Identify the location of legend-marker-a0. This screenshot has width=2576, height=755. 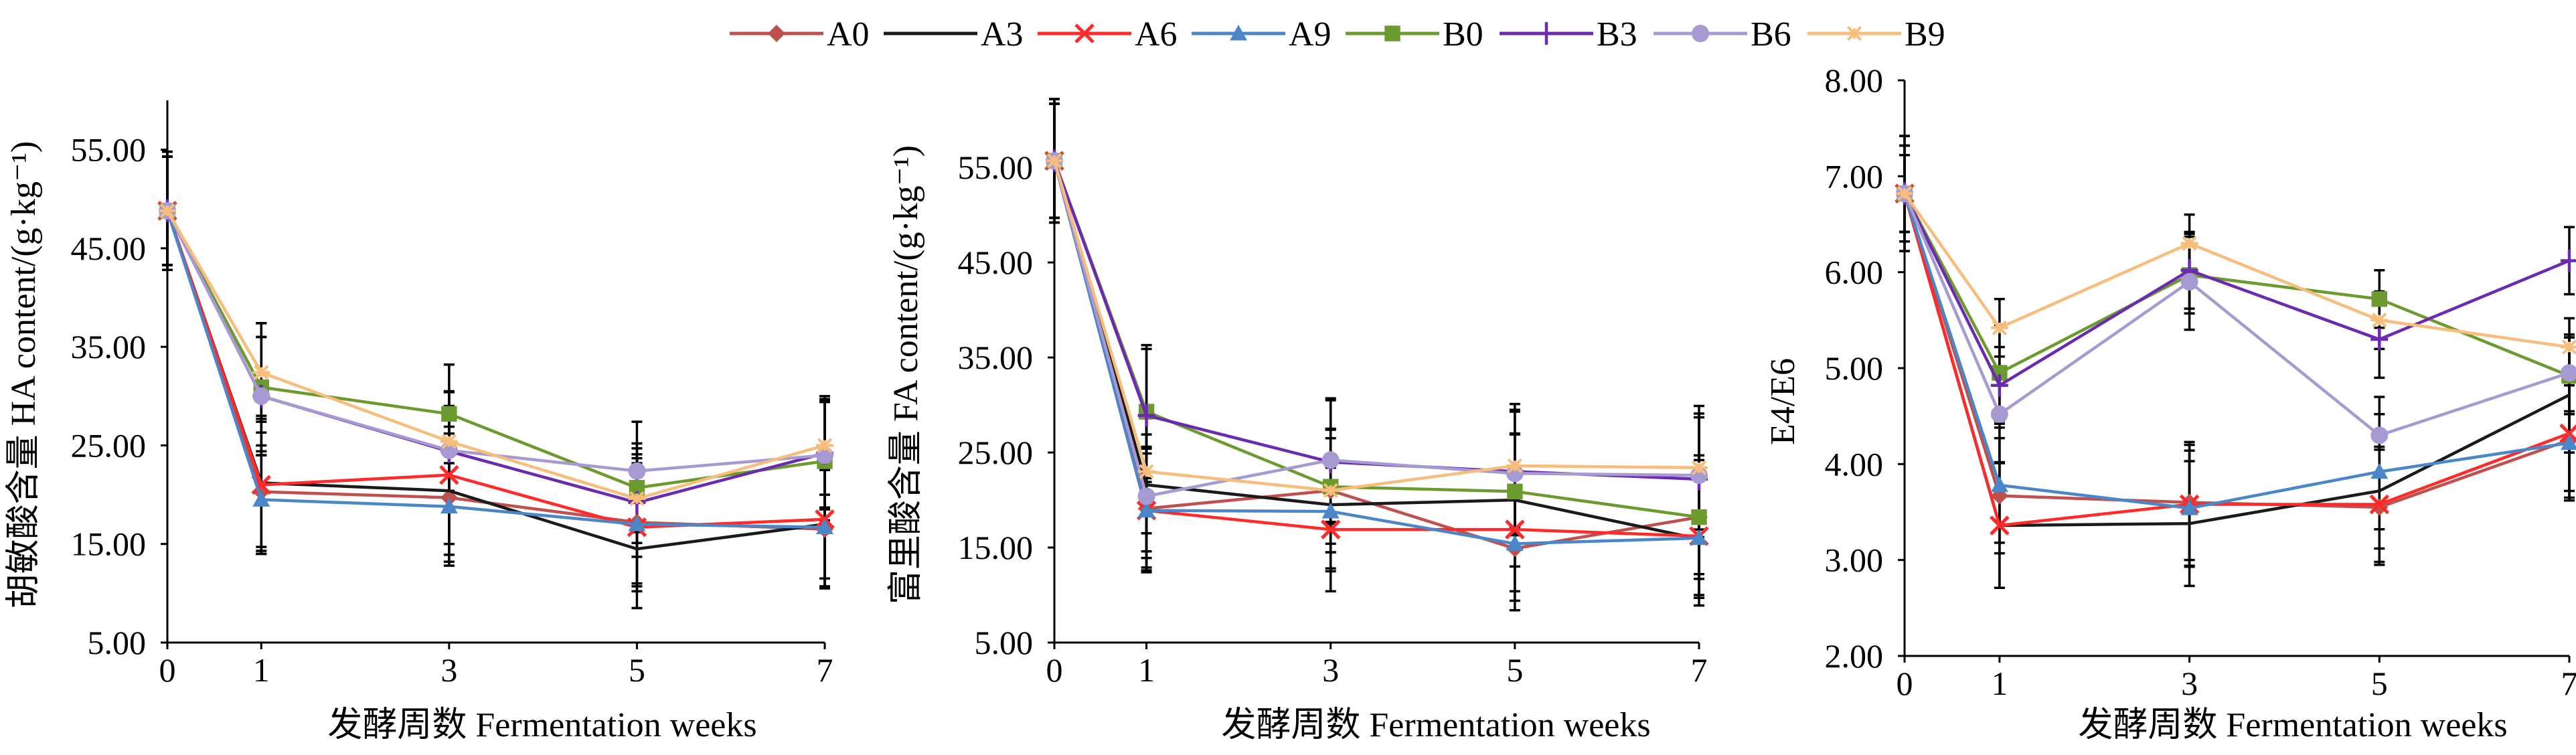
(777, 34).